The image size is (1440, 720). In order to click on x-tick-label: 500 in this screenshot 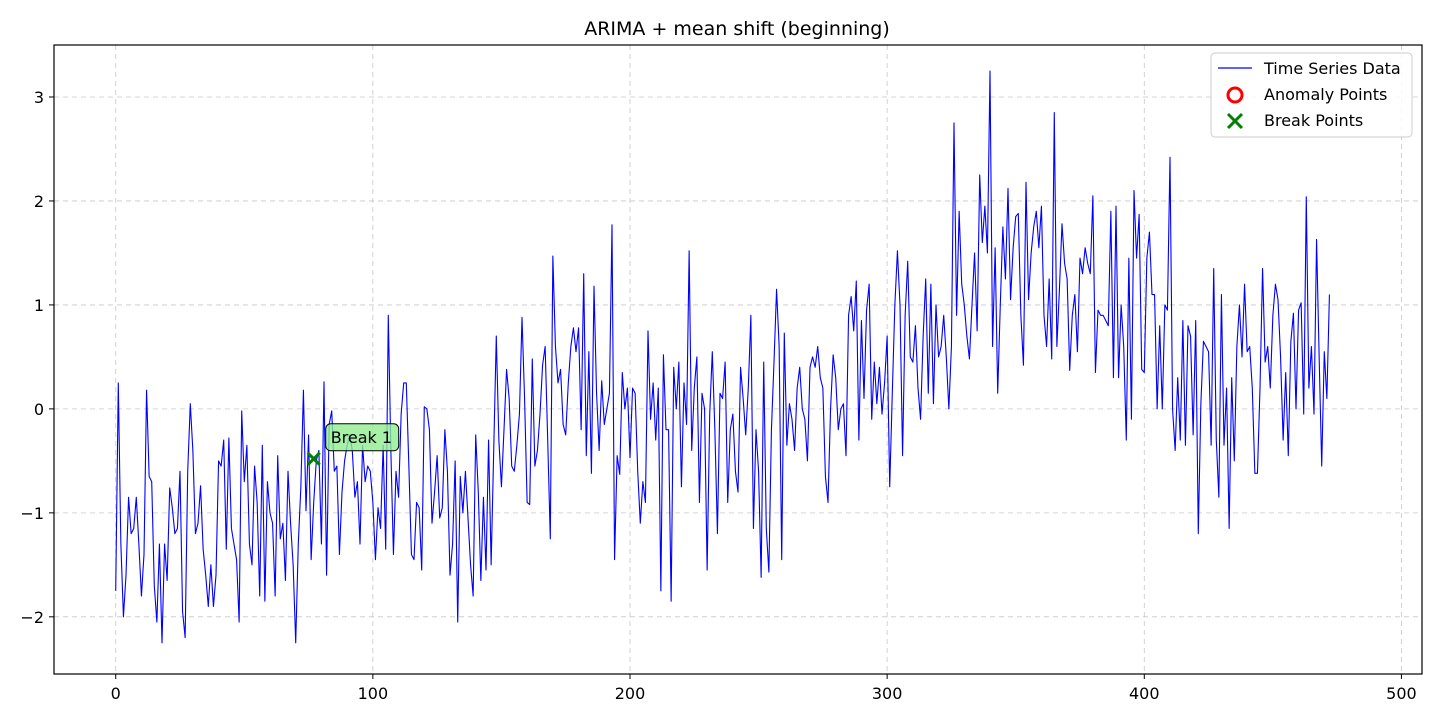, I will do `click(1401, 693)`.